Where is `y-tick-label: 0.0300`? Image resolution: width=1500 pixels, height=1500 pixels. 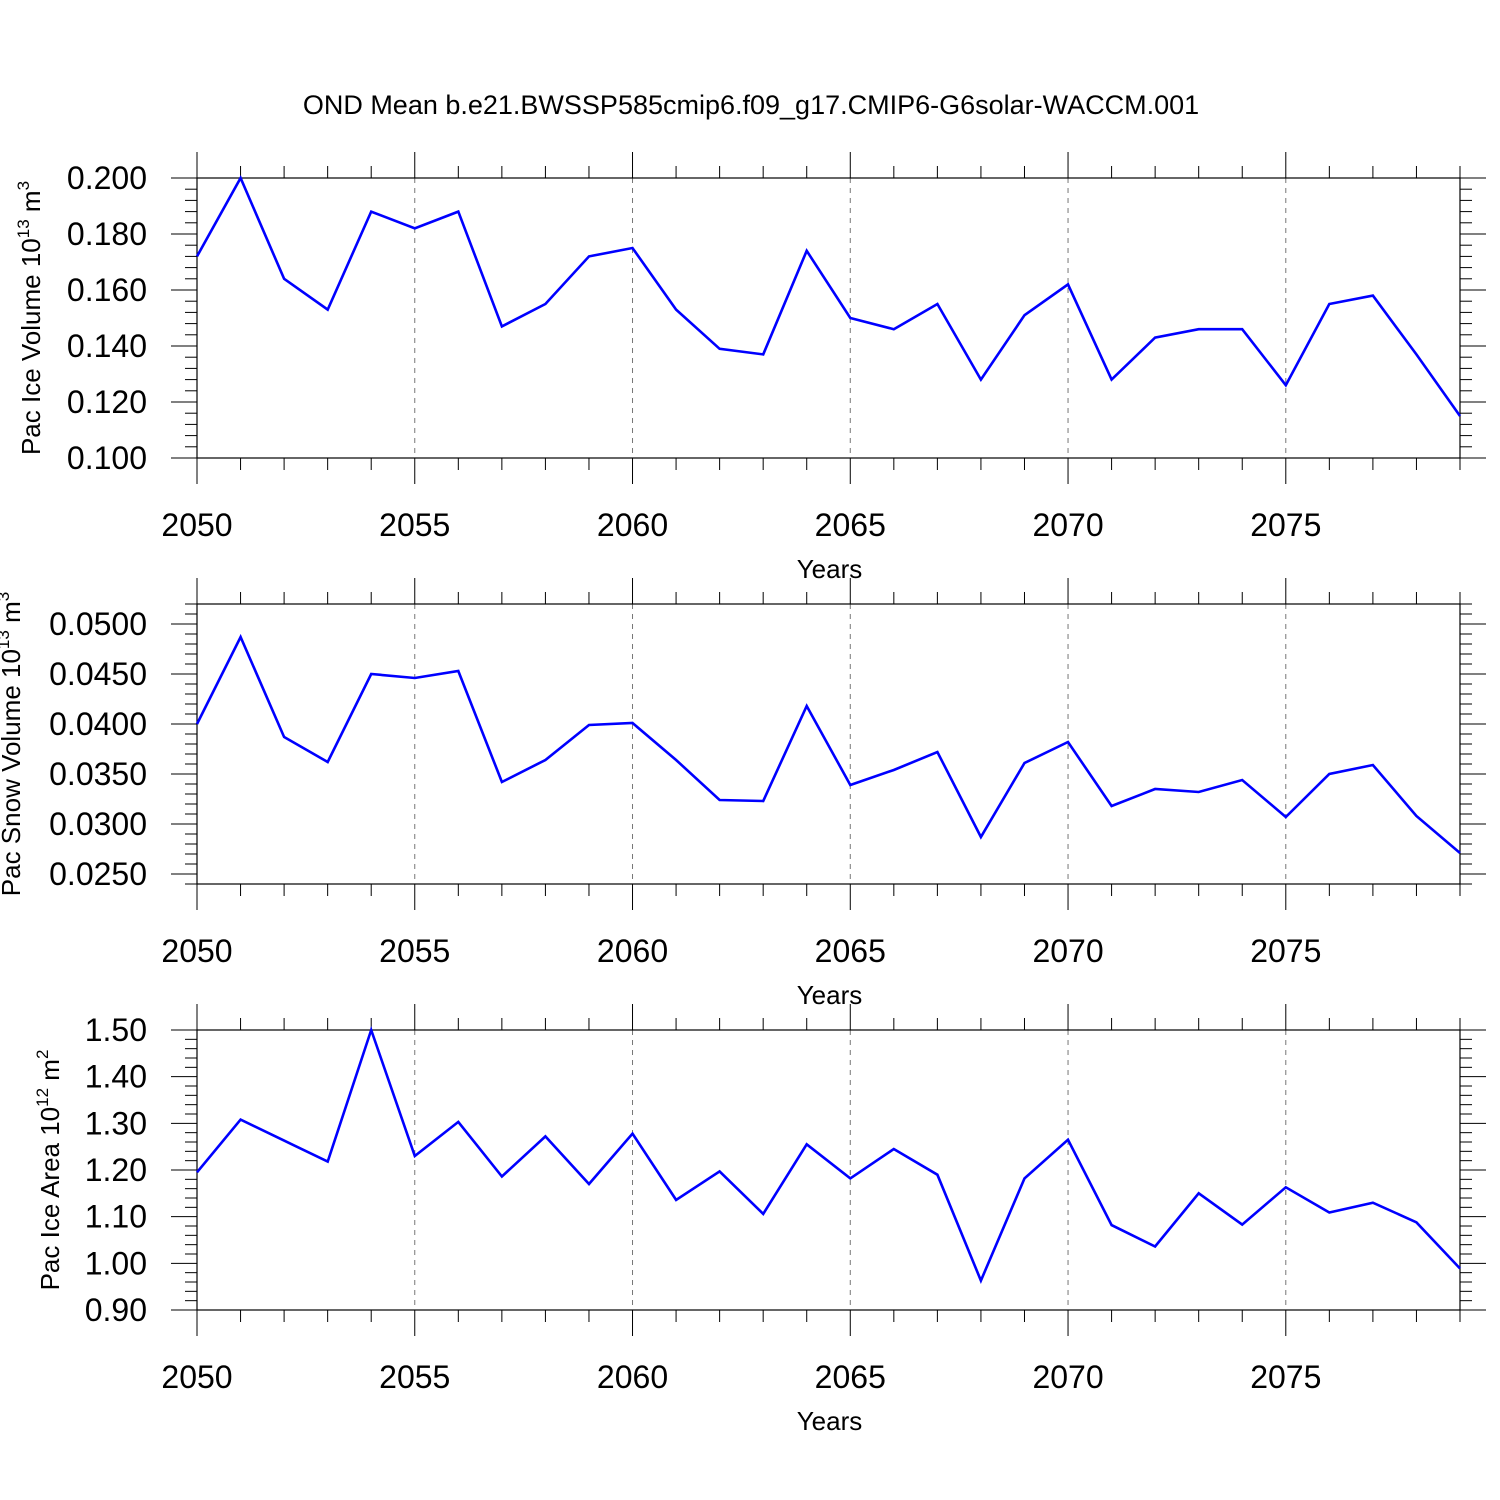 y-tick-label: 0.0300 is located at coordinates (98, 824).